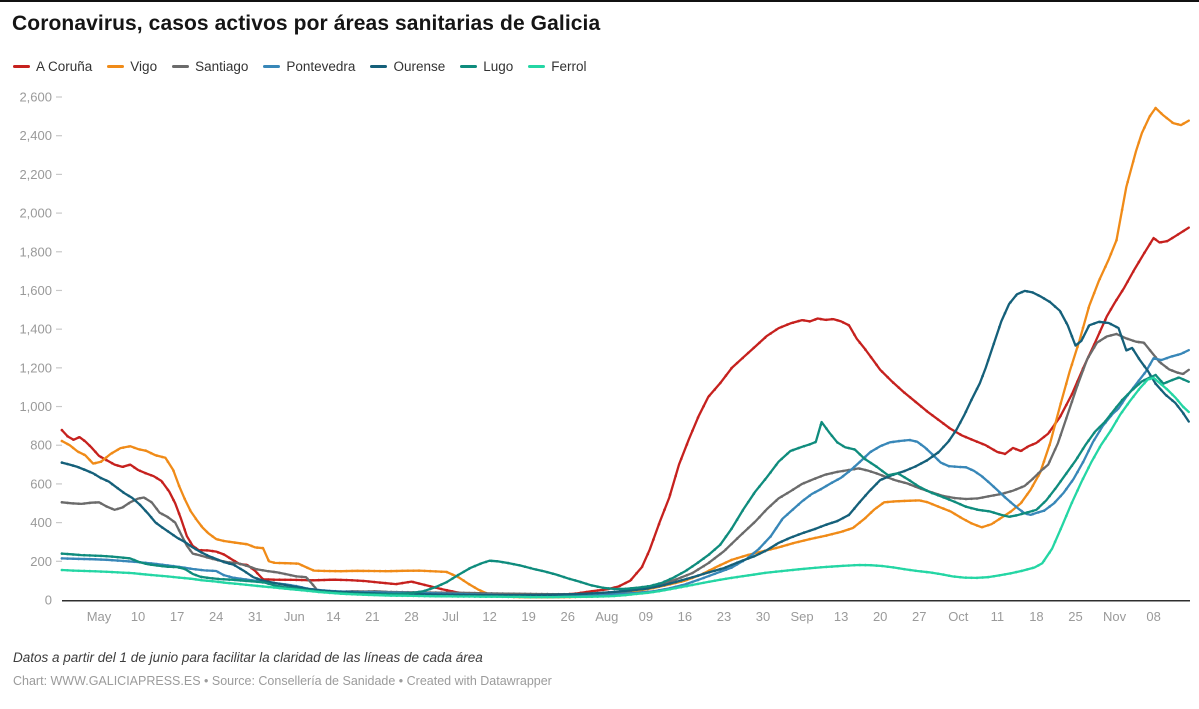 This screenshot has height=709, width=1199. I want to click on y-tick-label: 2,200, so click(35, 174).